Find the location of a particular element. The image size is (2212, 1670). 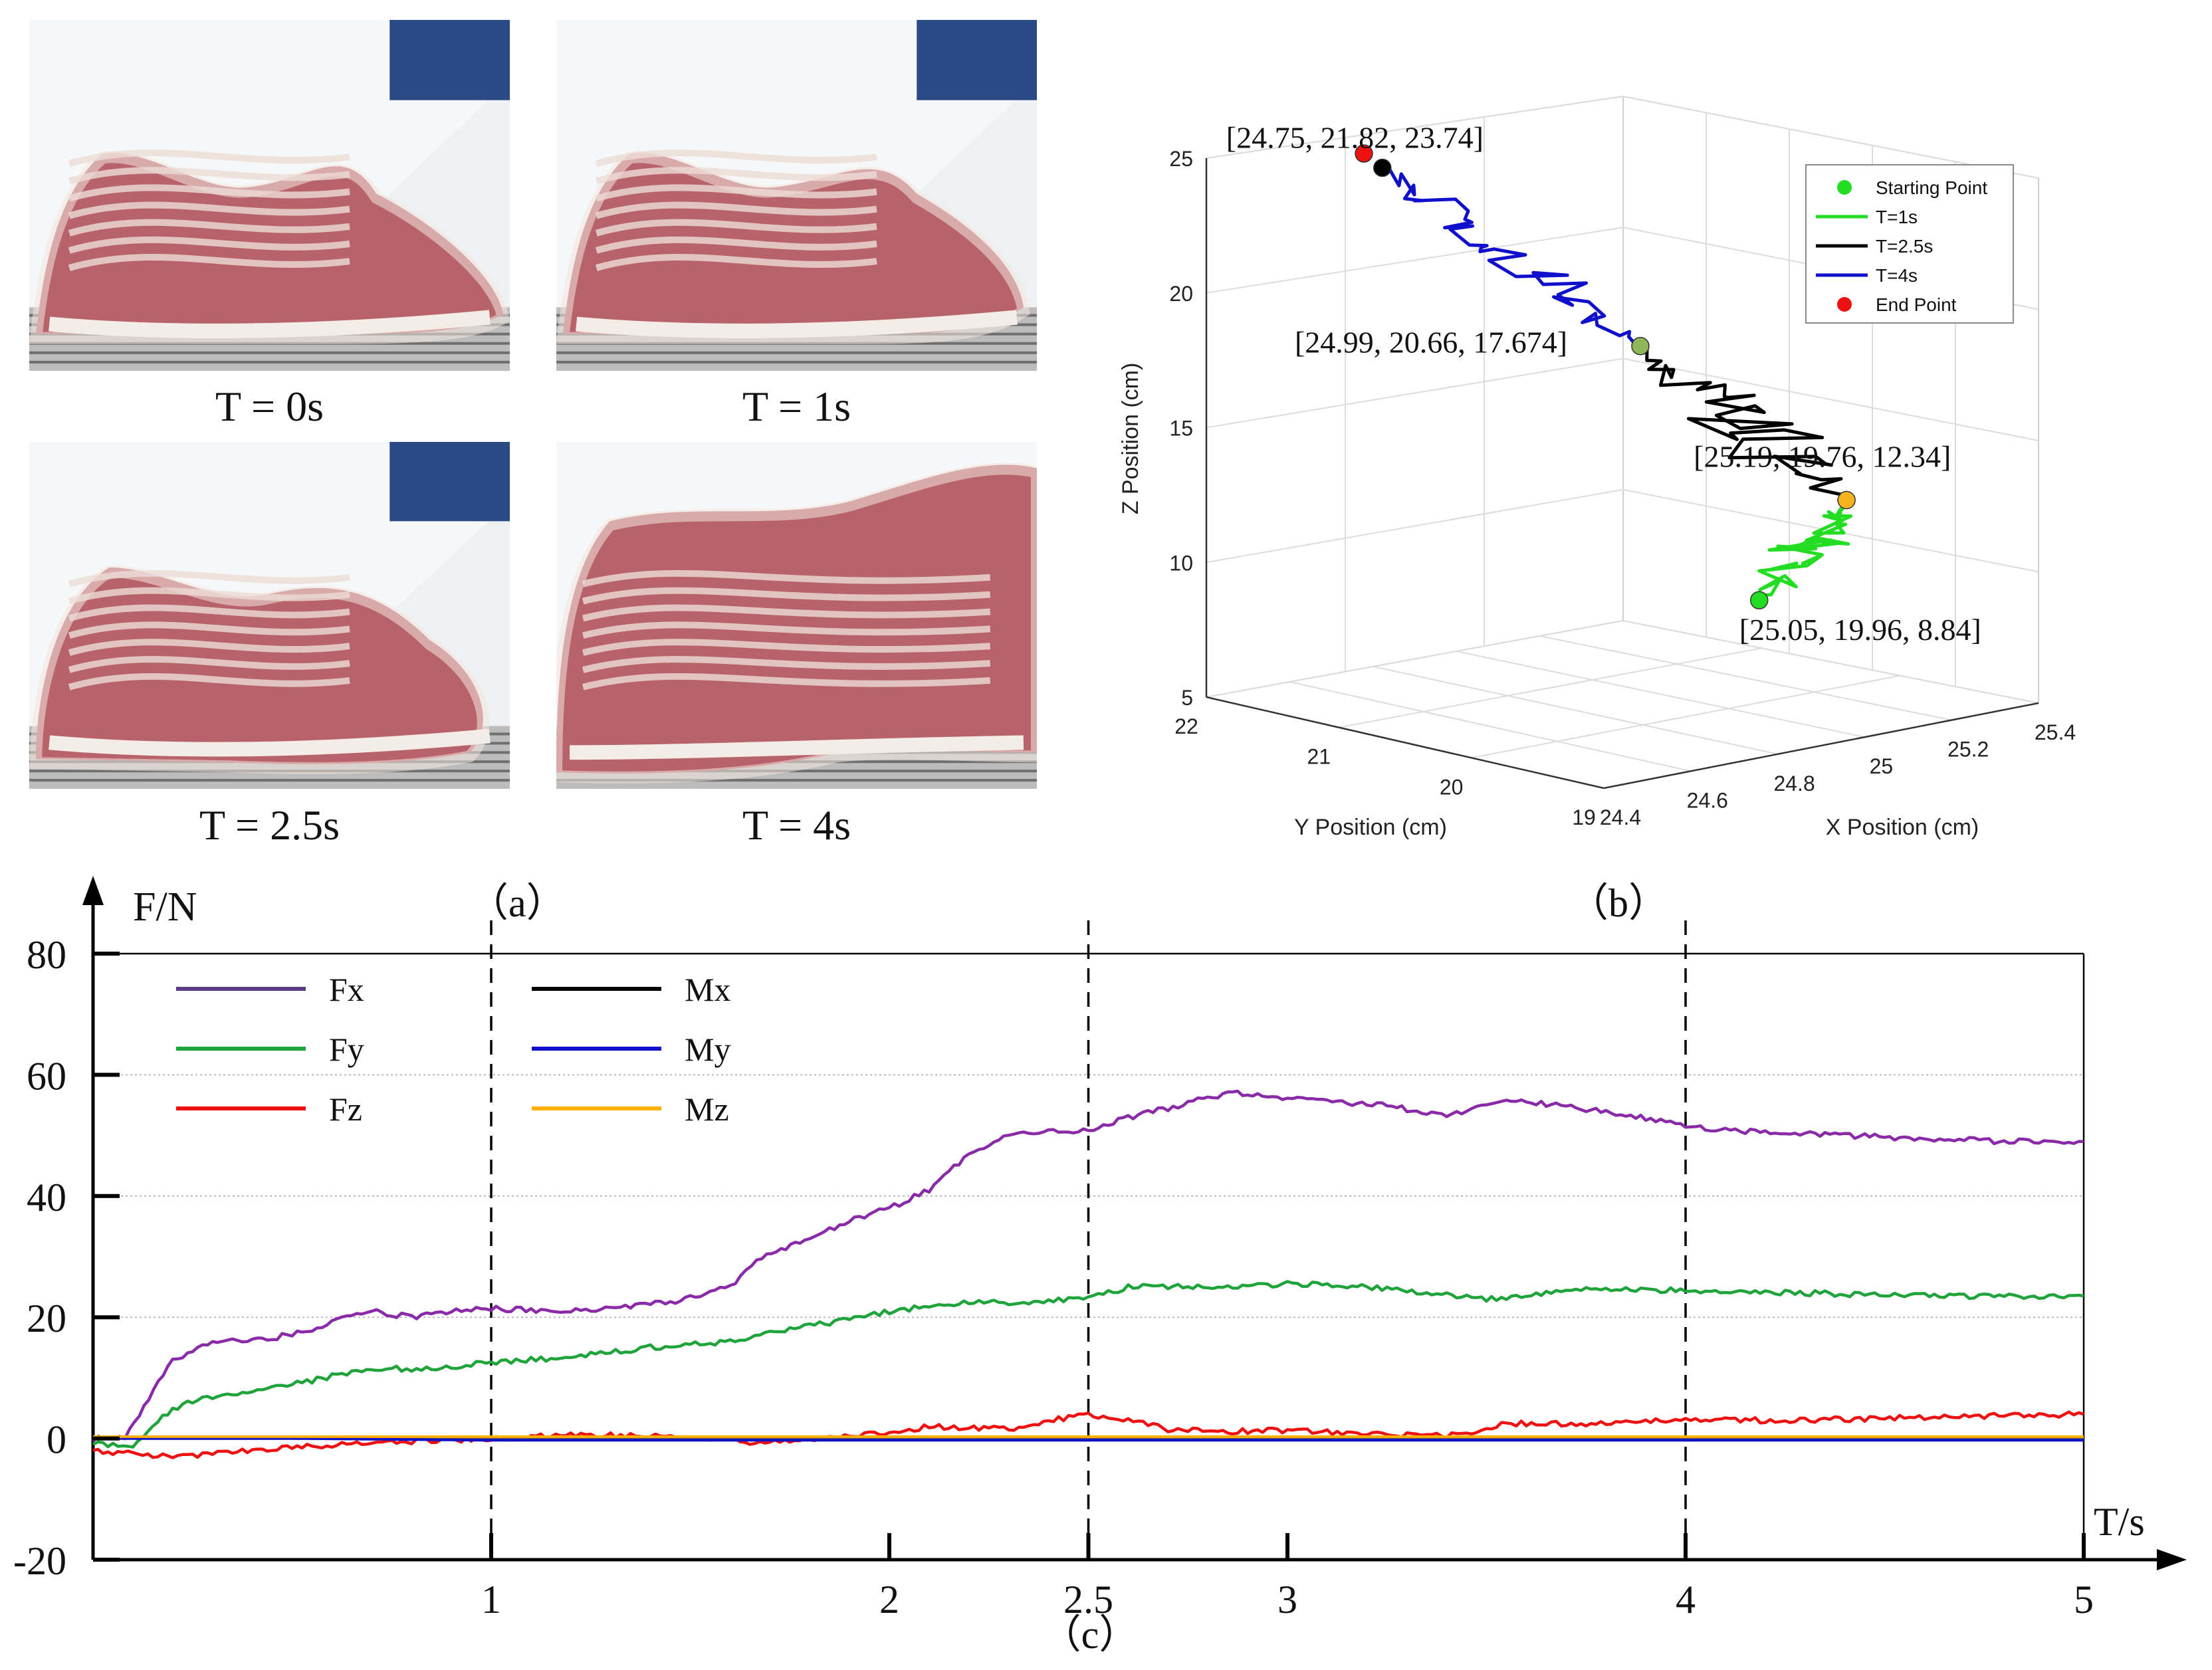

chart-legend: Fx Fy Fz Mx My Mz is located at coordinates (453, 1049).